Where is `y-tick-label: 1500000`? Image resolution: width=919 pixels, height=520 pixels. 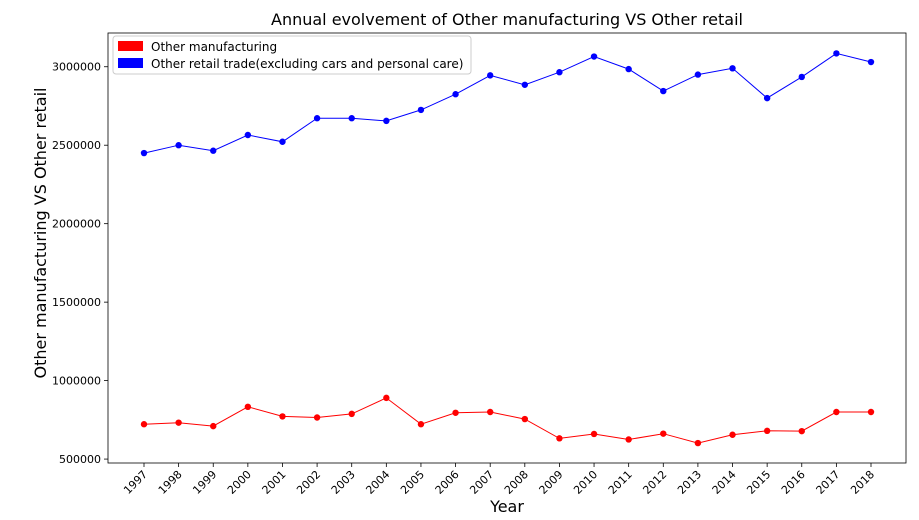 y-tick-label: 1500000 is located at coordinates (76, 302).